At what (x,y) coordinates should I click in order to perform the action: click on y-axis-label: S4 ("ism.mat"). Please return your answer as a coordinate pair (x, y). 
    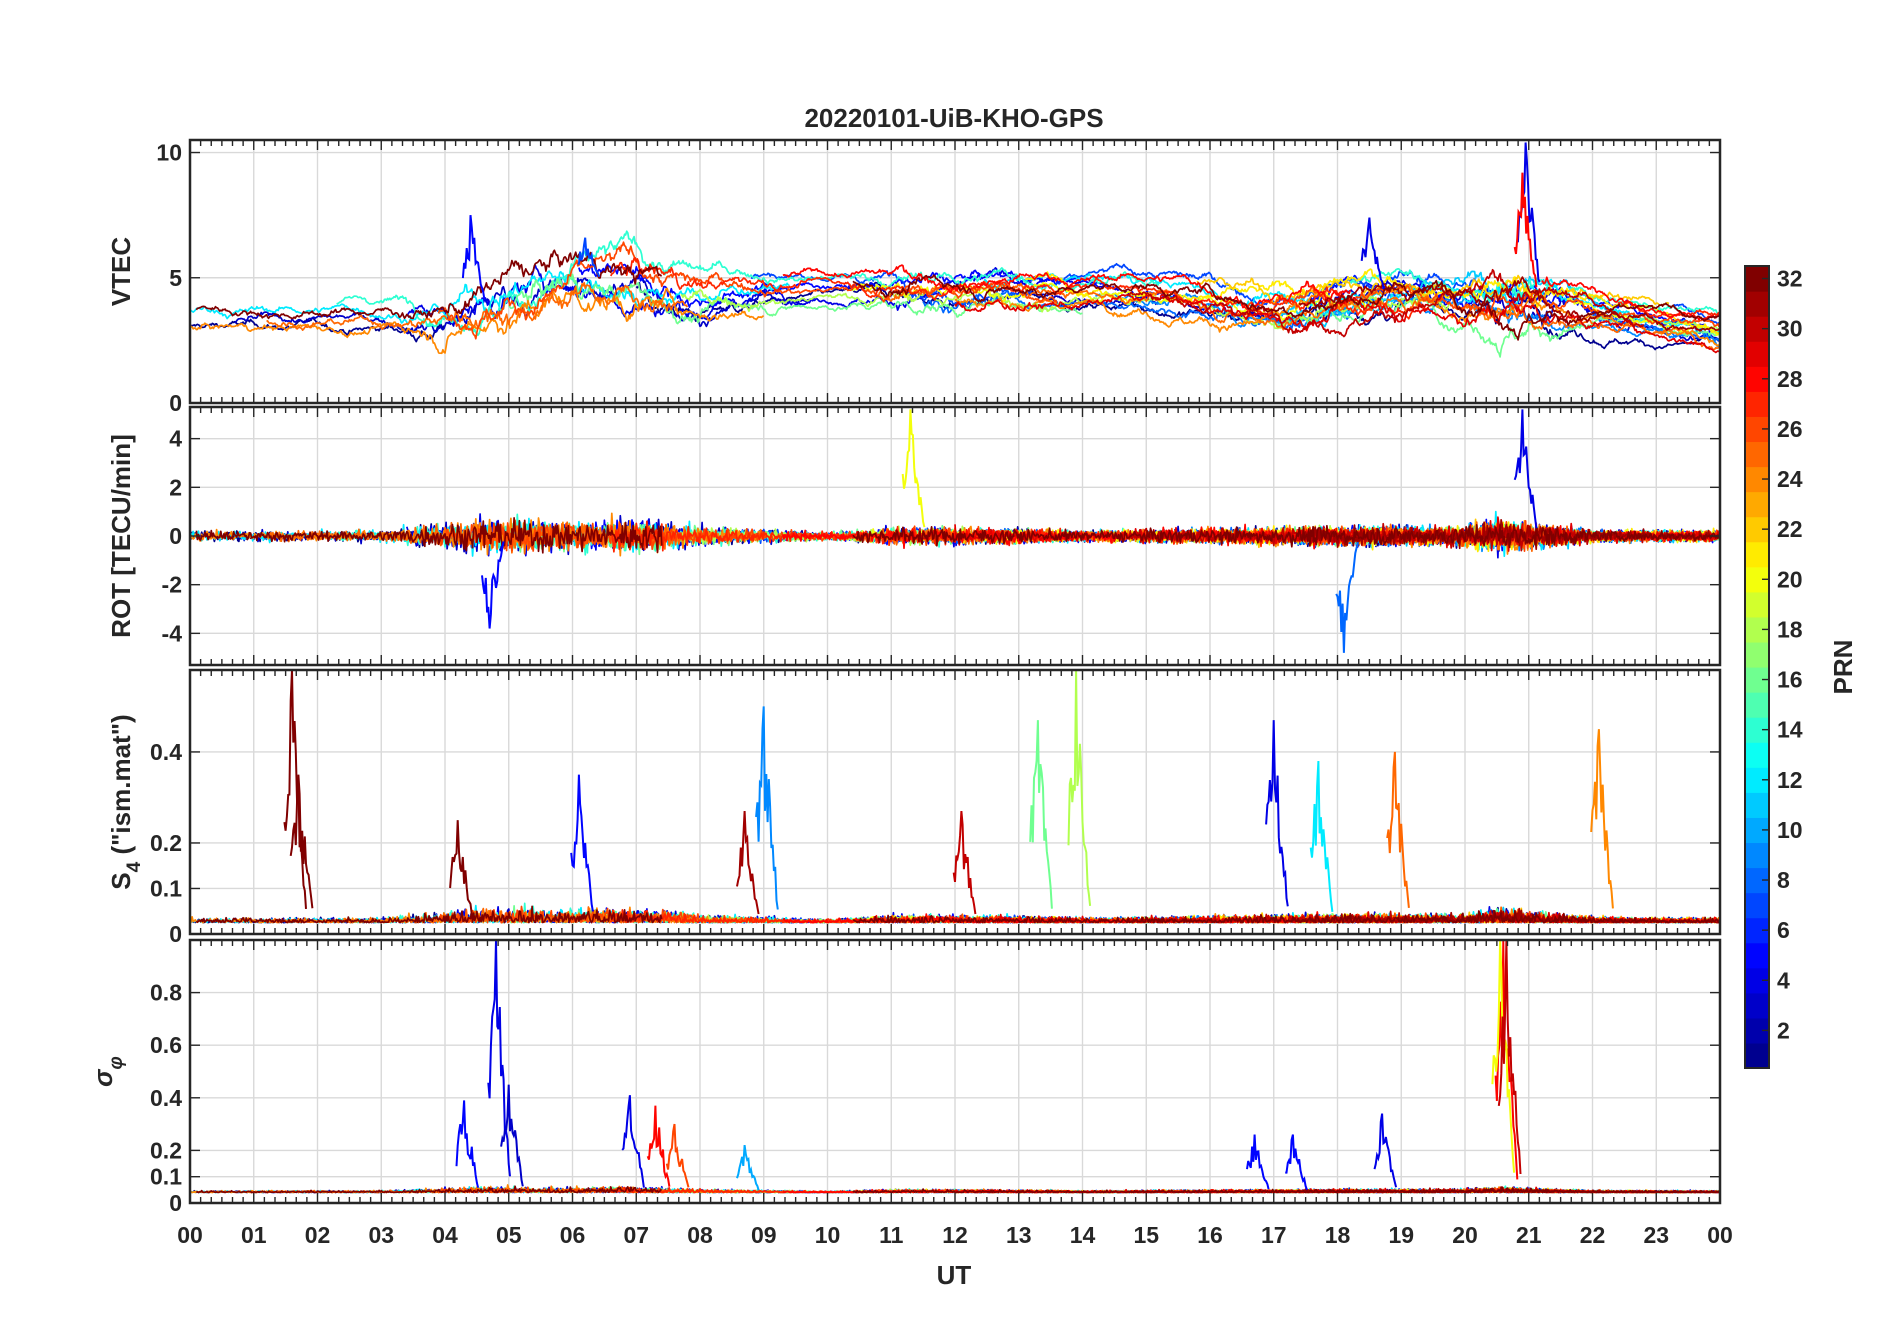
    Looking at the image, I should click on (125, 801).